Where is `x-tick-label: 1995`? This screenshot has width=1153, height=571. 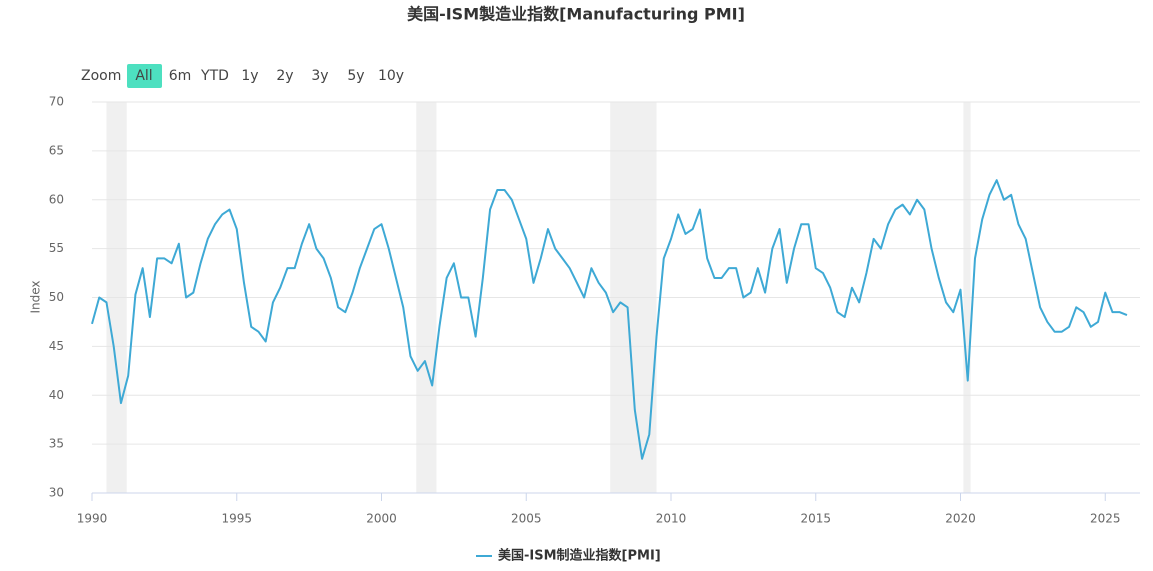 x-tick-label: 1995 is located at coordinates (236, 519).